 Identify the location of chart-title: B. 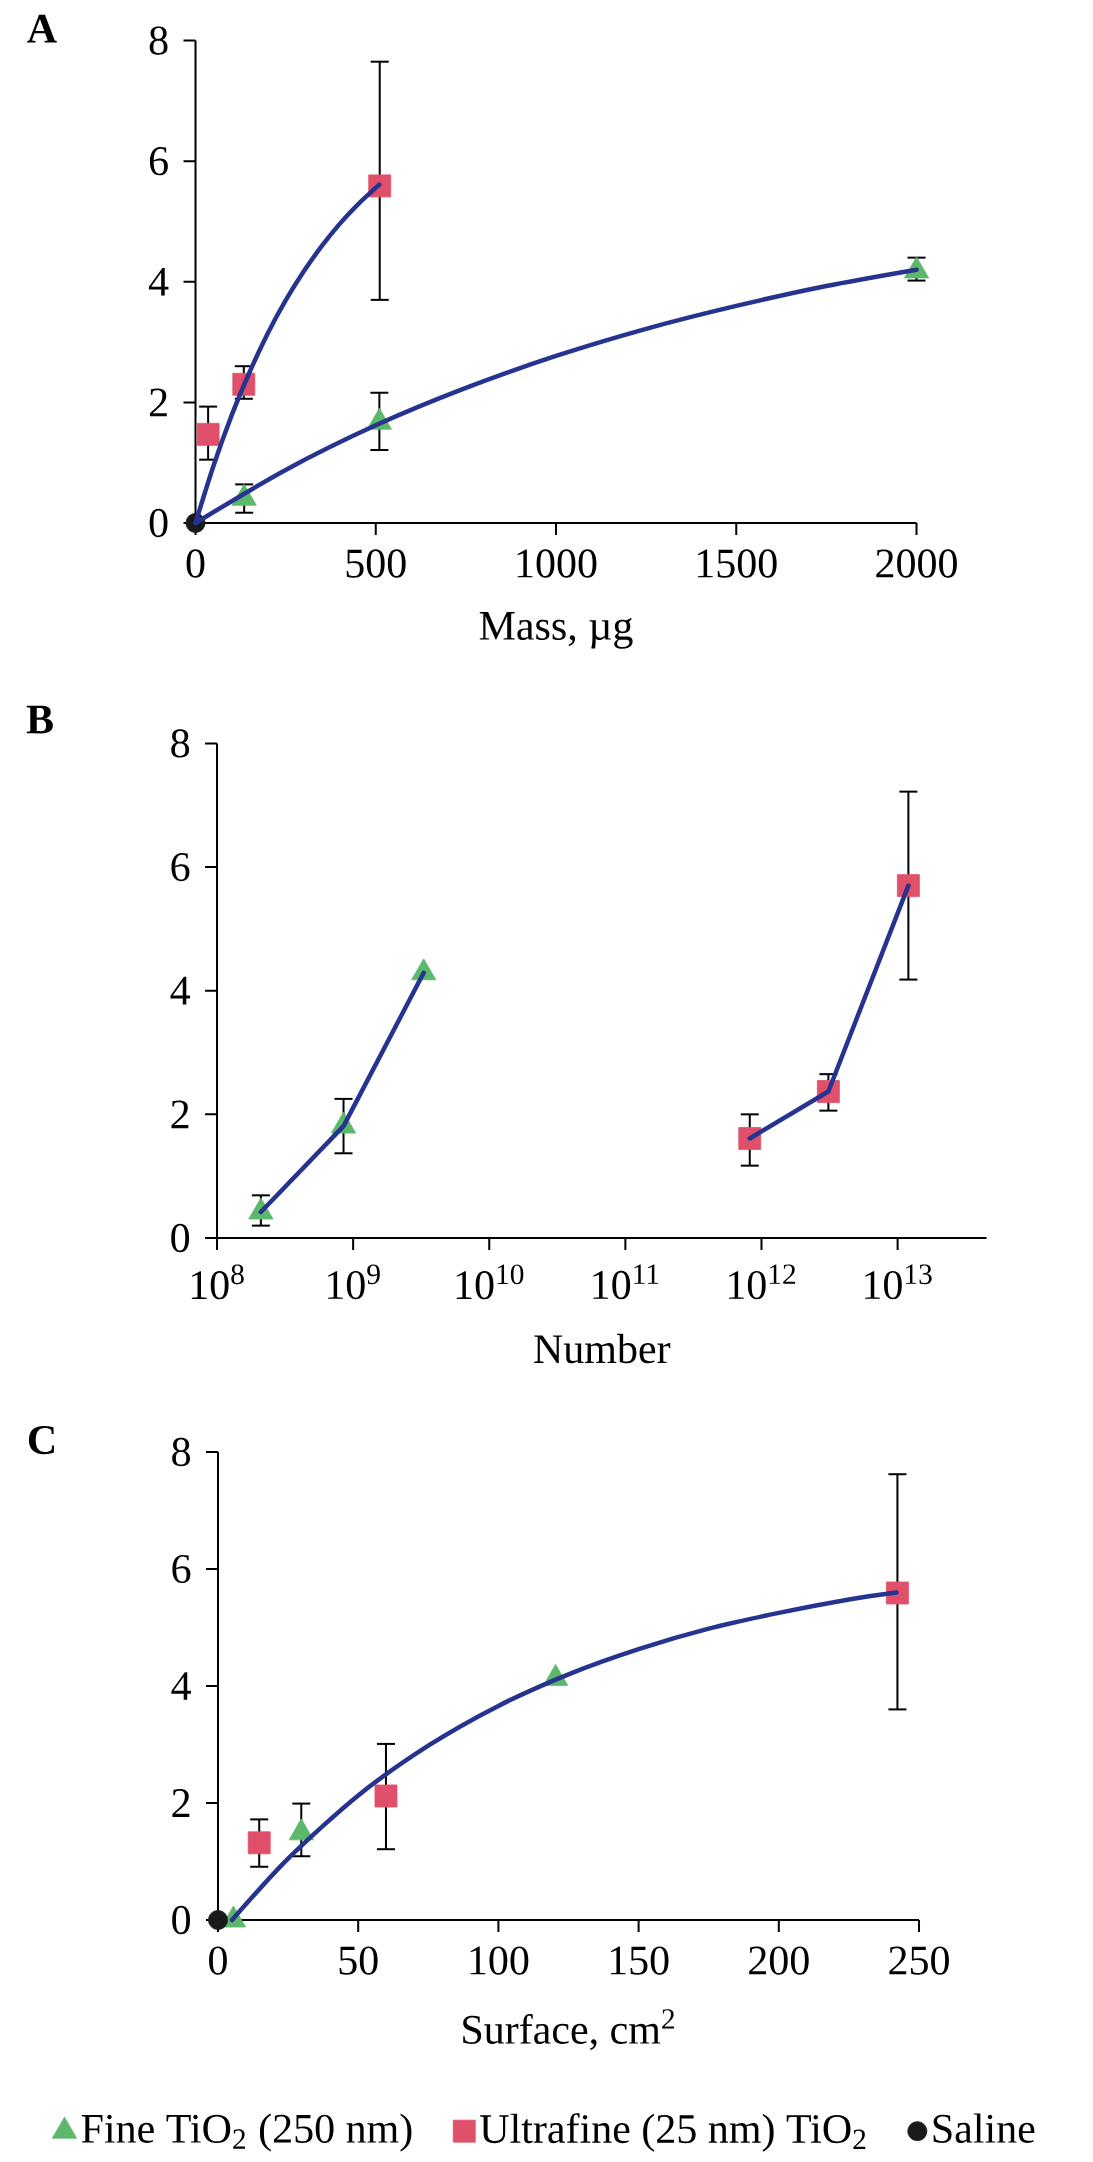
(39, 719).